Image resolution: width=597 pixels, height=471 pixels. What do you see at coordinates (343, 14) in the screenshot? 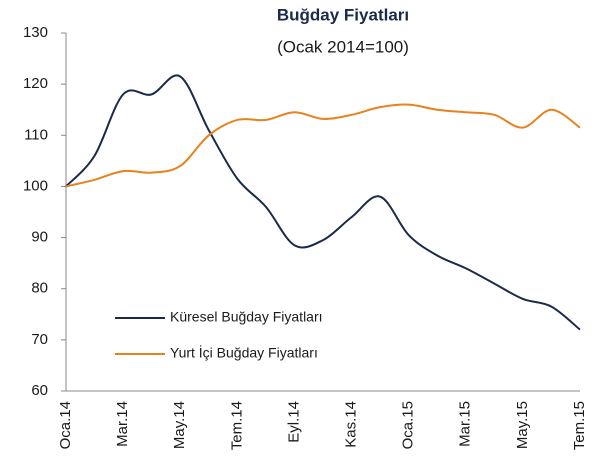
I see `chart-title: Buğday Fiyatları` at bounding box center [343, 14].